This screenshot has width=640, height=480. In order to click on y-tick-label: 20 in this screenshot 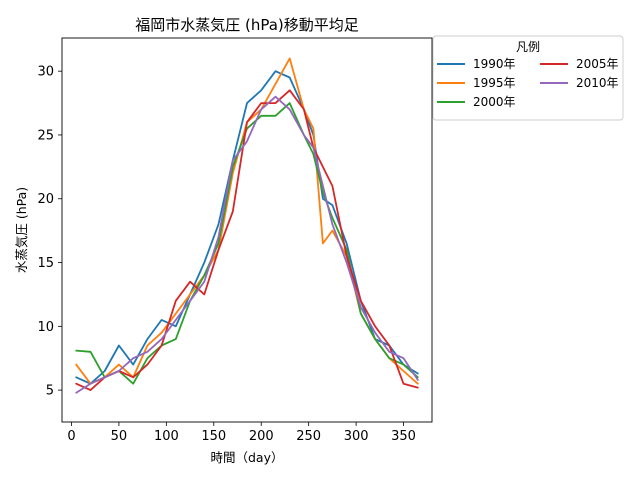, I will do `click(45, 199)`.